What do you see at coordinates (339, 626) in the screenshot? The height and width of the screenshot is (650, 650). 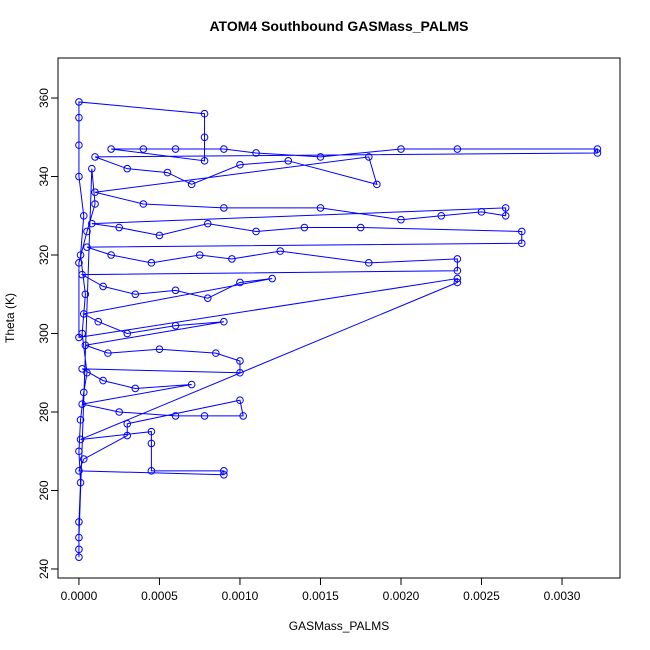 I see `x-axis-label: GASMass_PALMS` at bounding box center [339, 626].